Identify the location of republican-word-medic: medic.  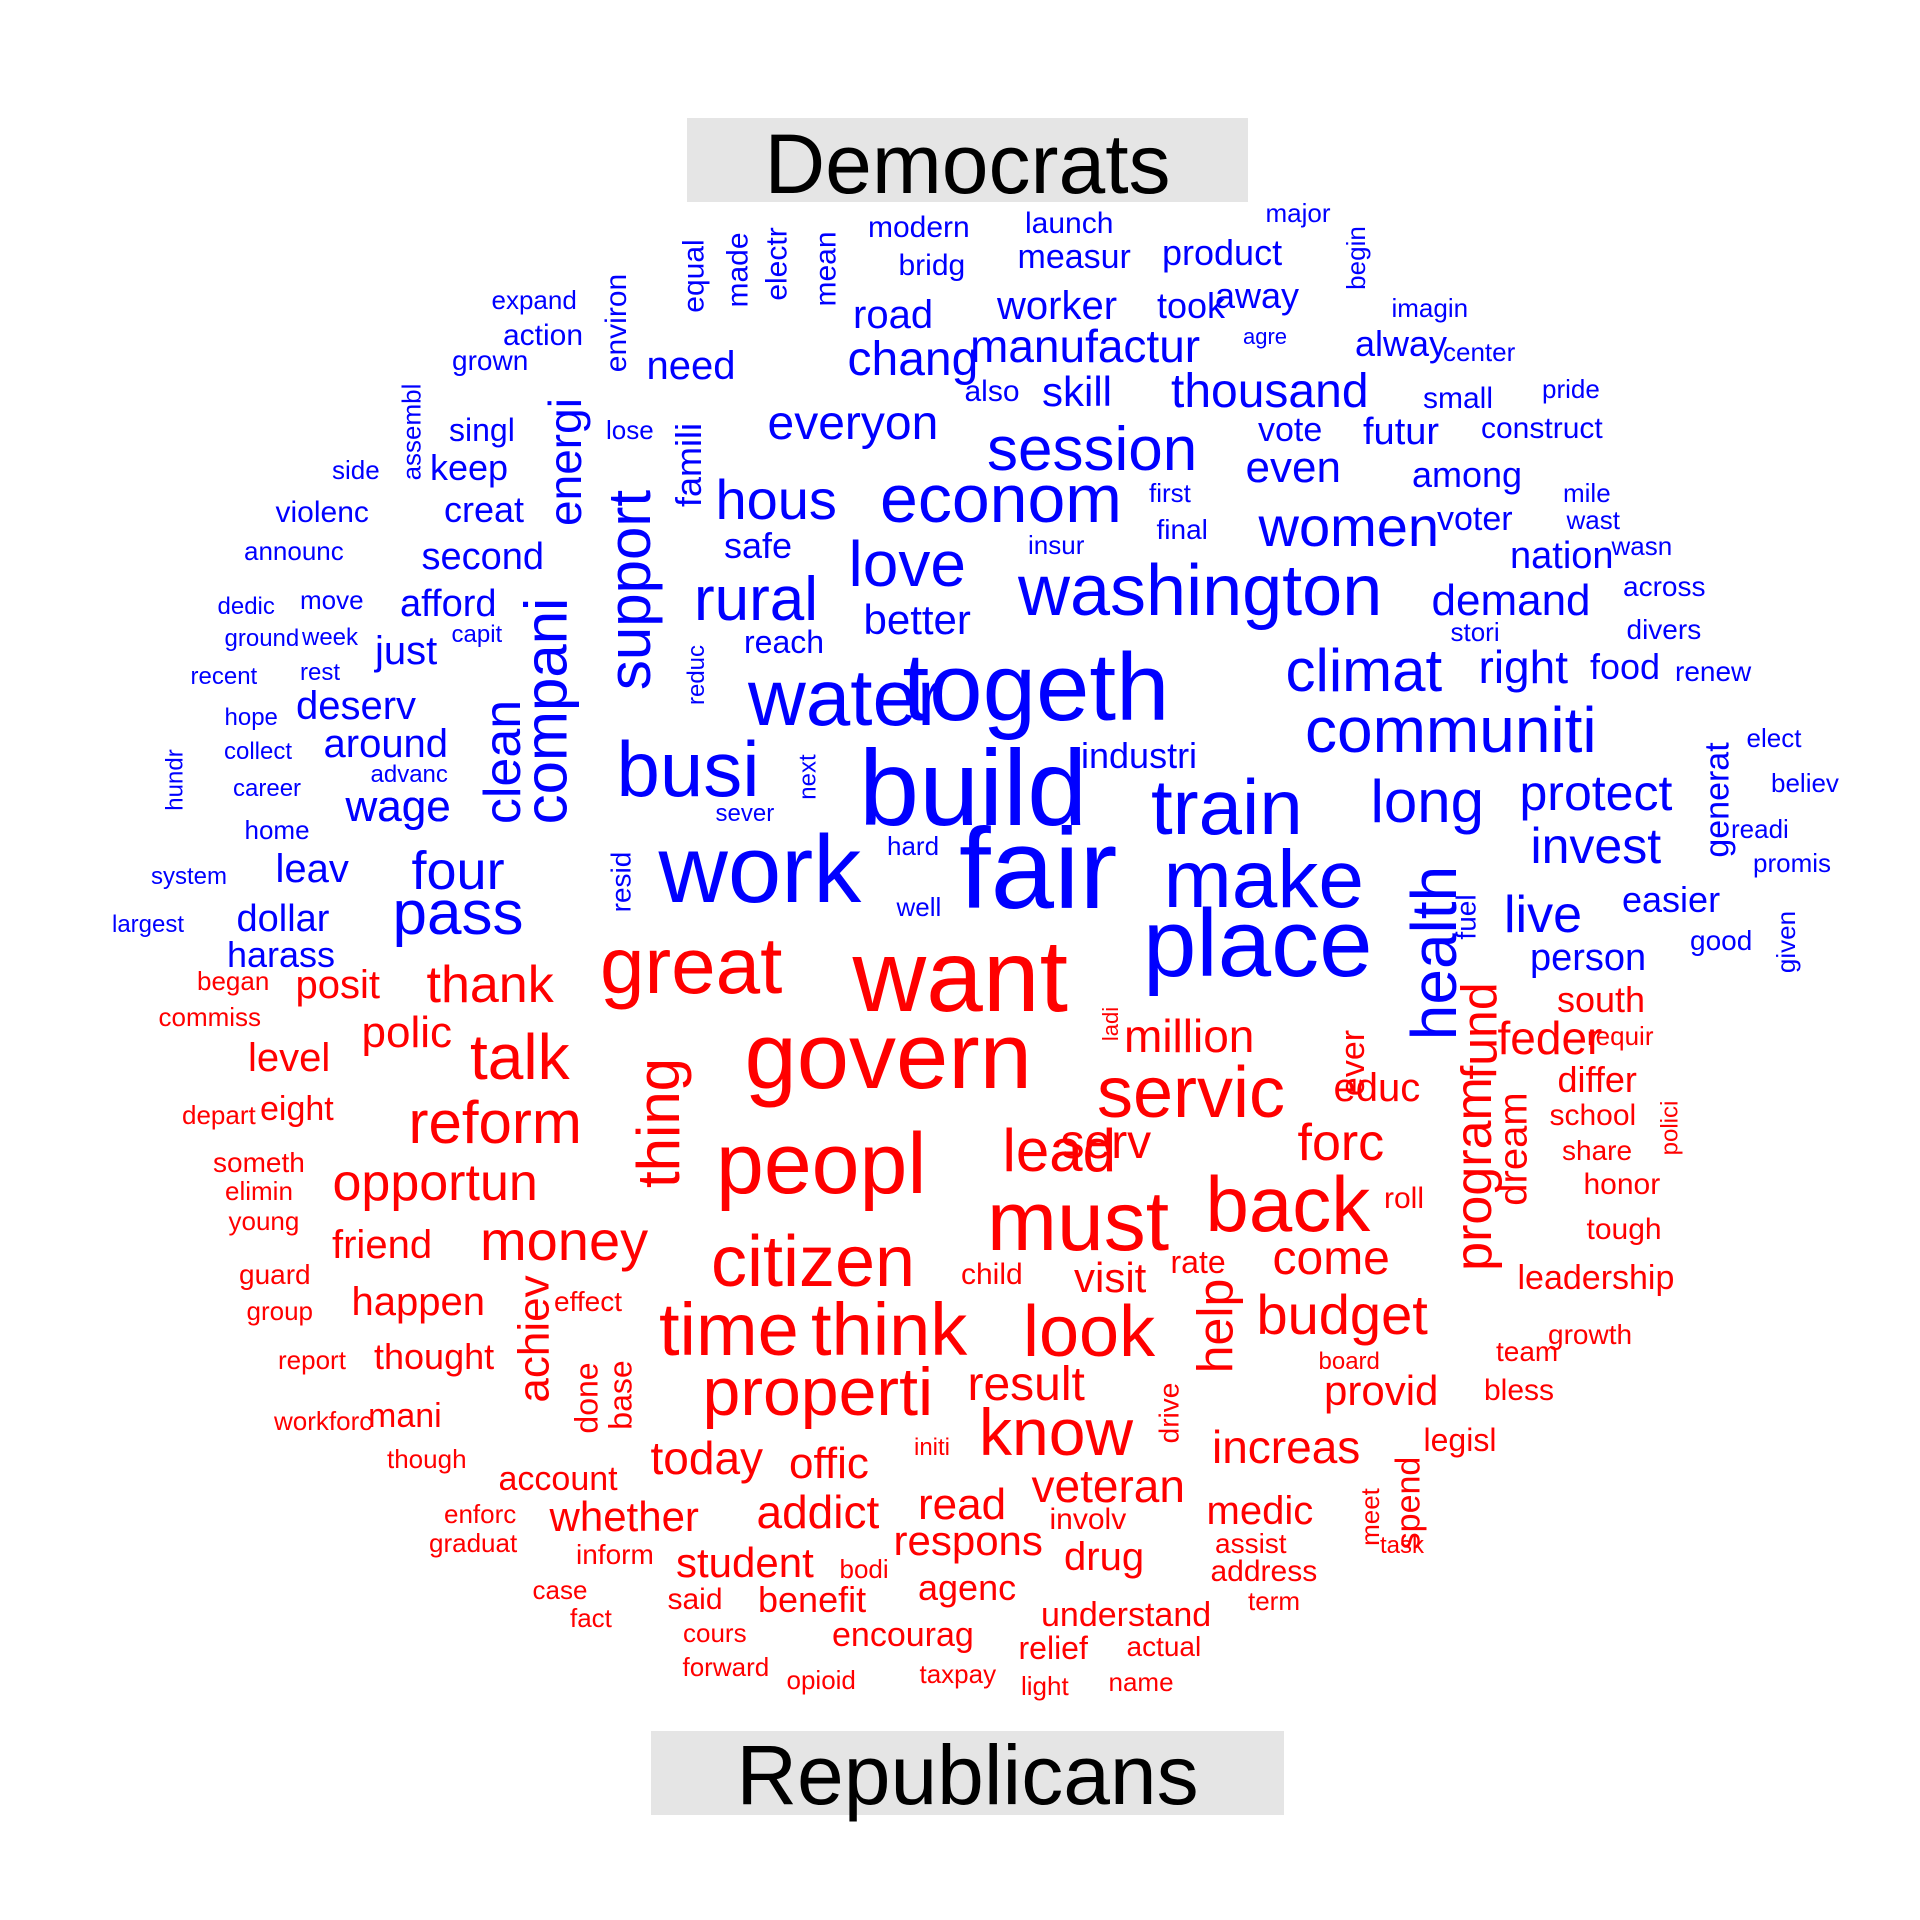
(1260, 1511).